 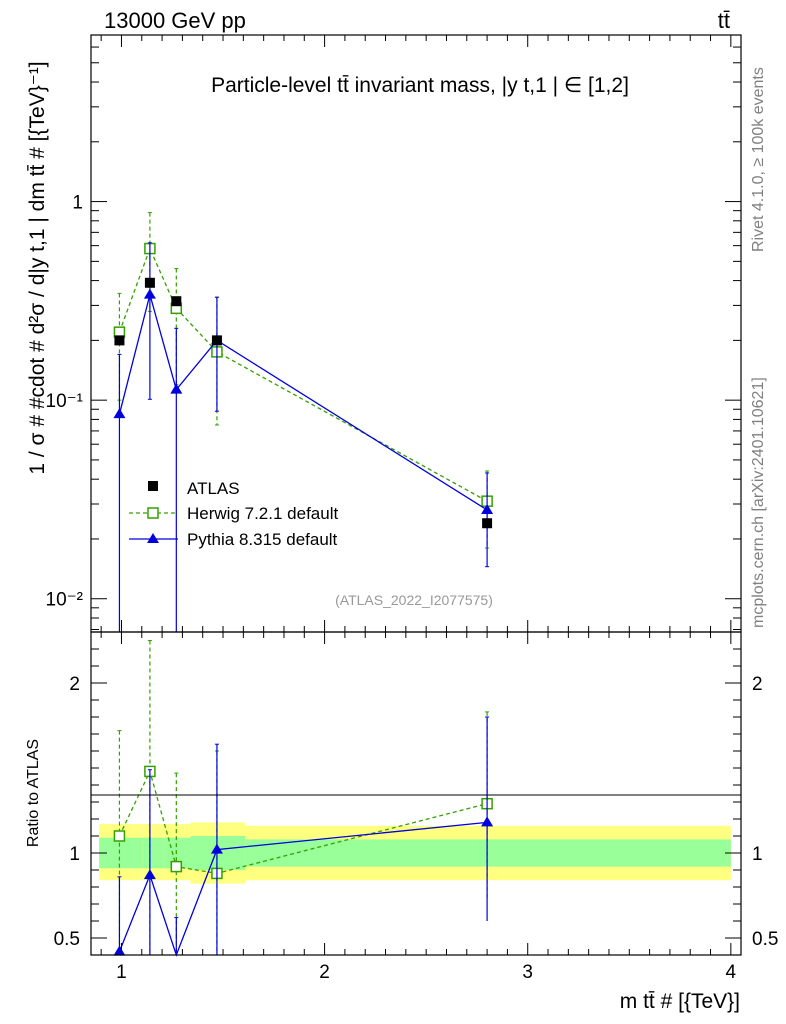 What do you see at coordinates (758, 502) in the screenshot?
I see `mcplots-reference-label: mcplots.cern.ch [arXiv:2401.10621]` at bounding box center [758, 502].